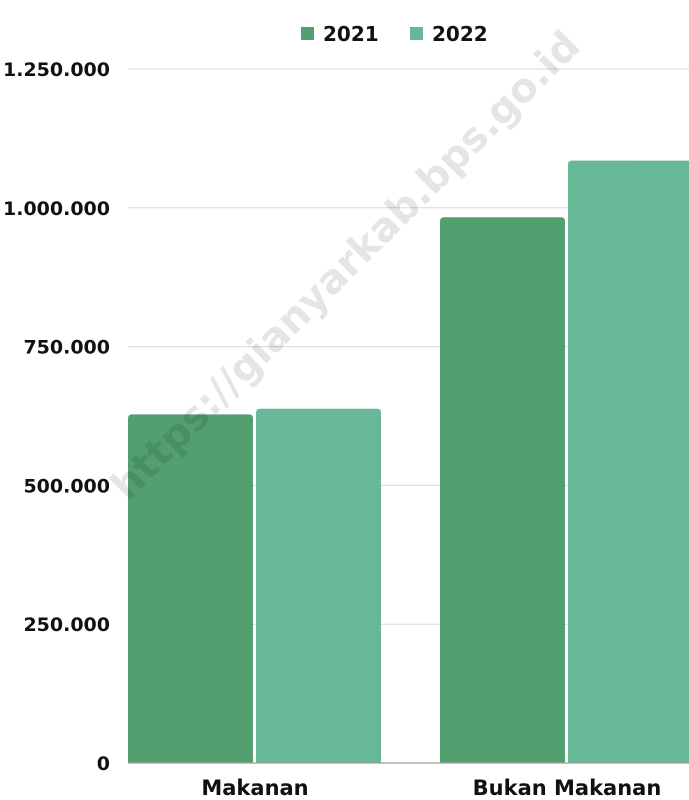 This screenshot has width=689, height=800. What do you see at coordinates (394, 34) in the screenshot?
I see `legend: 2021 2022` at bounding box center [394, 34].